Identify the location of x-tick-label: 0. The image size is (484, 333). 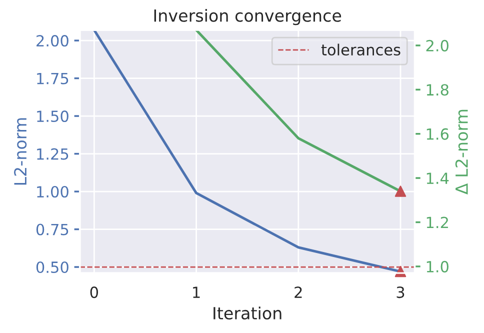
(94, 292).